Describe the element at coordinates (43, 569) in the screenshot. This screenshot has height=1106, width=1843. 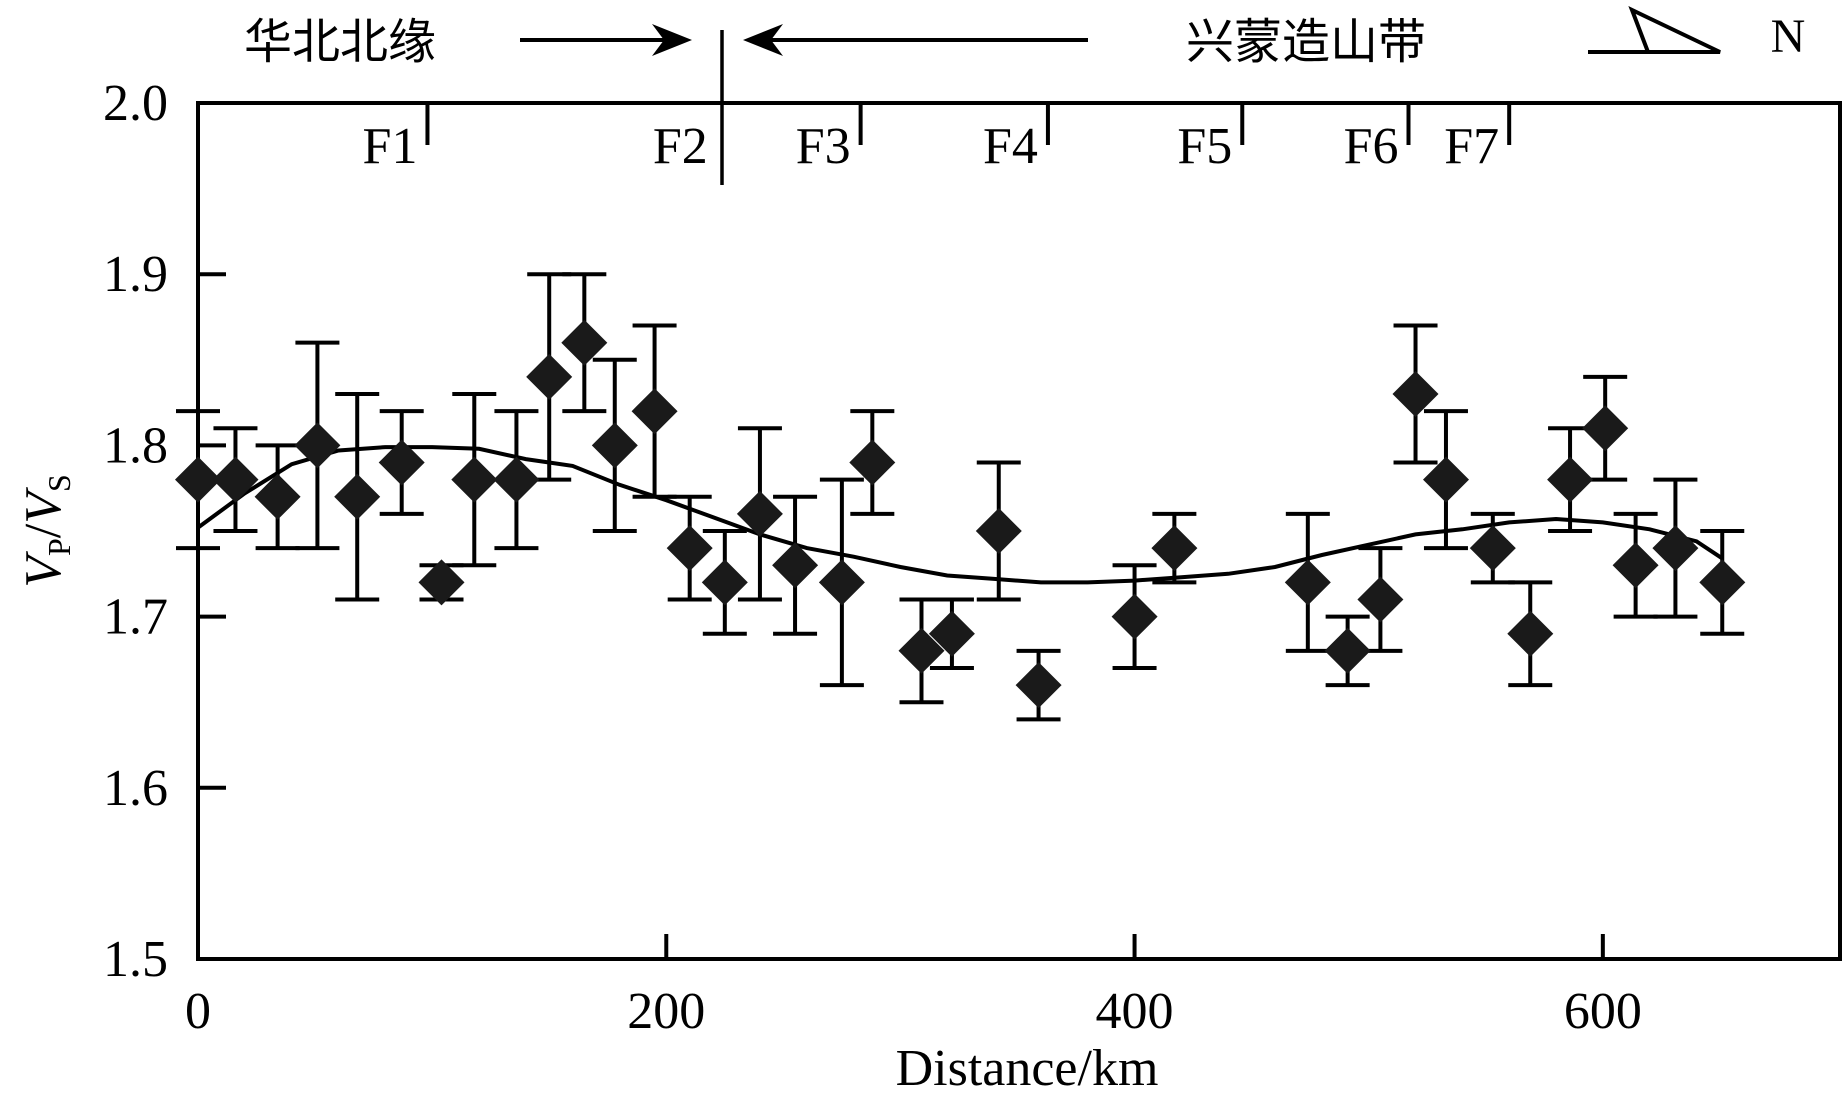
I see `y-title-v1: V` at that location.